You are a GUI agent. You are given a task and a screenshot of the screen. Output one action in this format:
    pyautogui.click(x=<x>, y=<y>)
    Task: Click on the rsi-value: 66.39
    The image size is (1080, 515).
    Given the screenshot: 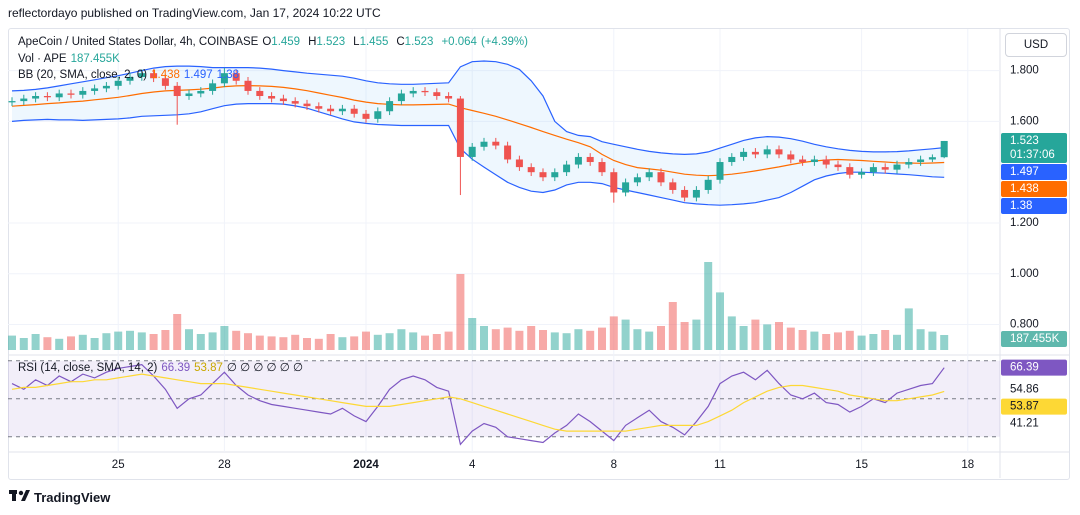 What is the action you would take?
    pyautogui.click(x=176, y=368)
    